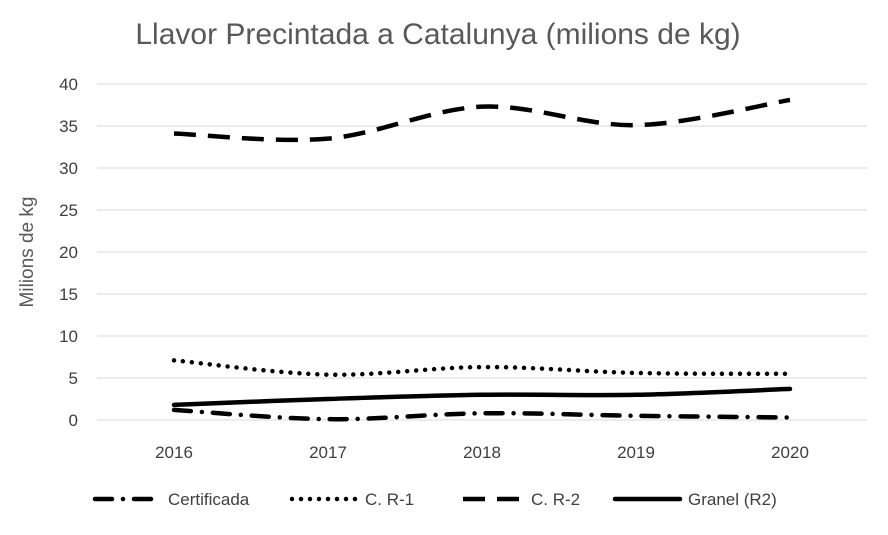 This screenshot has height=535, width=888. I want to click on y-tick-label: 0, so click(73, 420).